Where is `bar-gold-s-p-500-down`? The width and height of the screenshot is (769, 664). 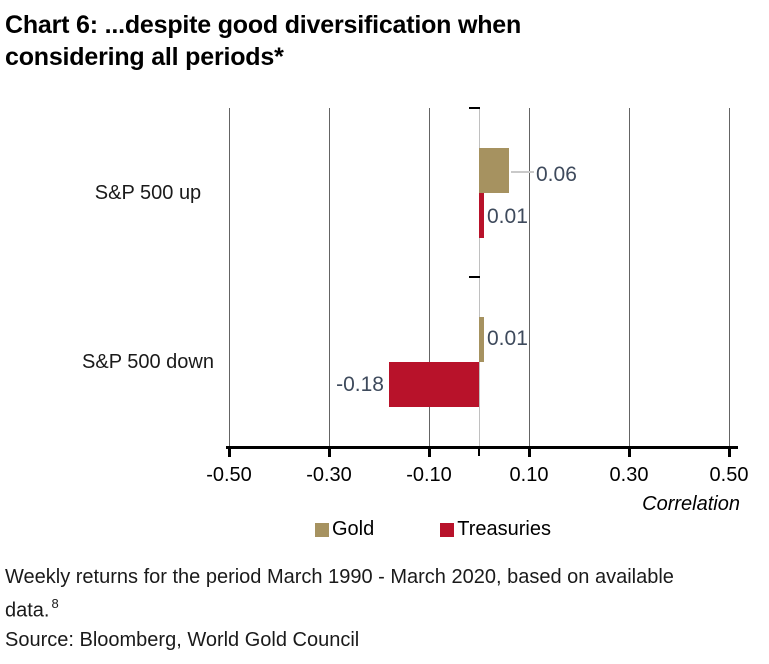
bar-gold-s-p-500-down is located at coordinates (481, 339).